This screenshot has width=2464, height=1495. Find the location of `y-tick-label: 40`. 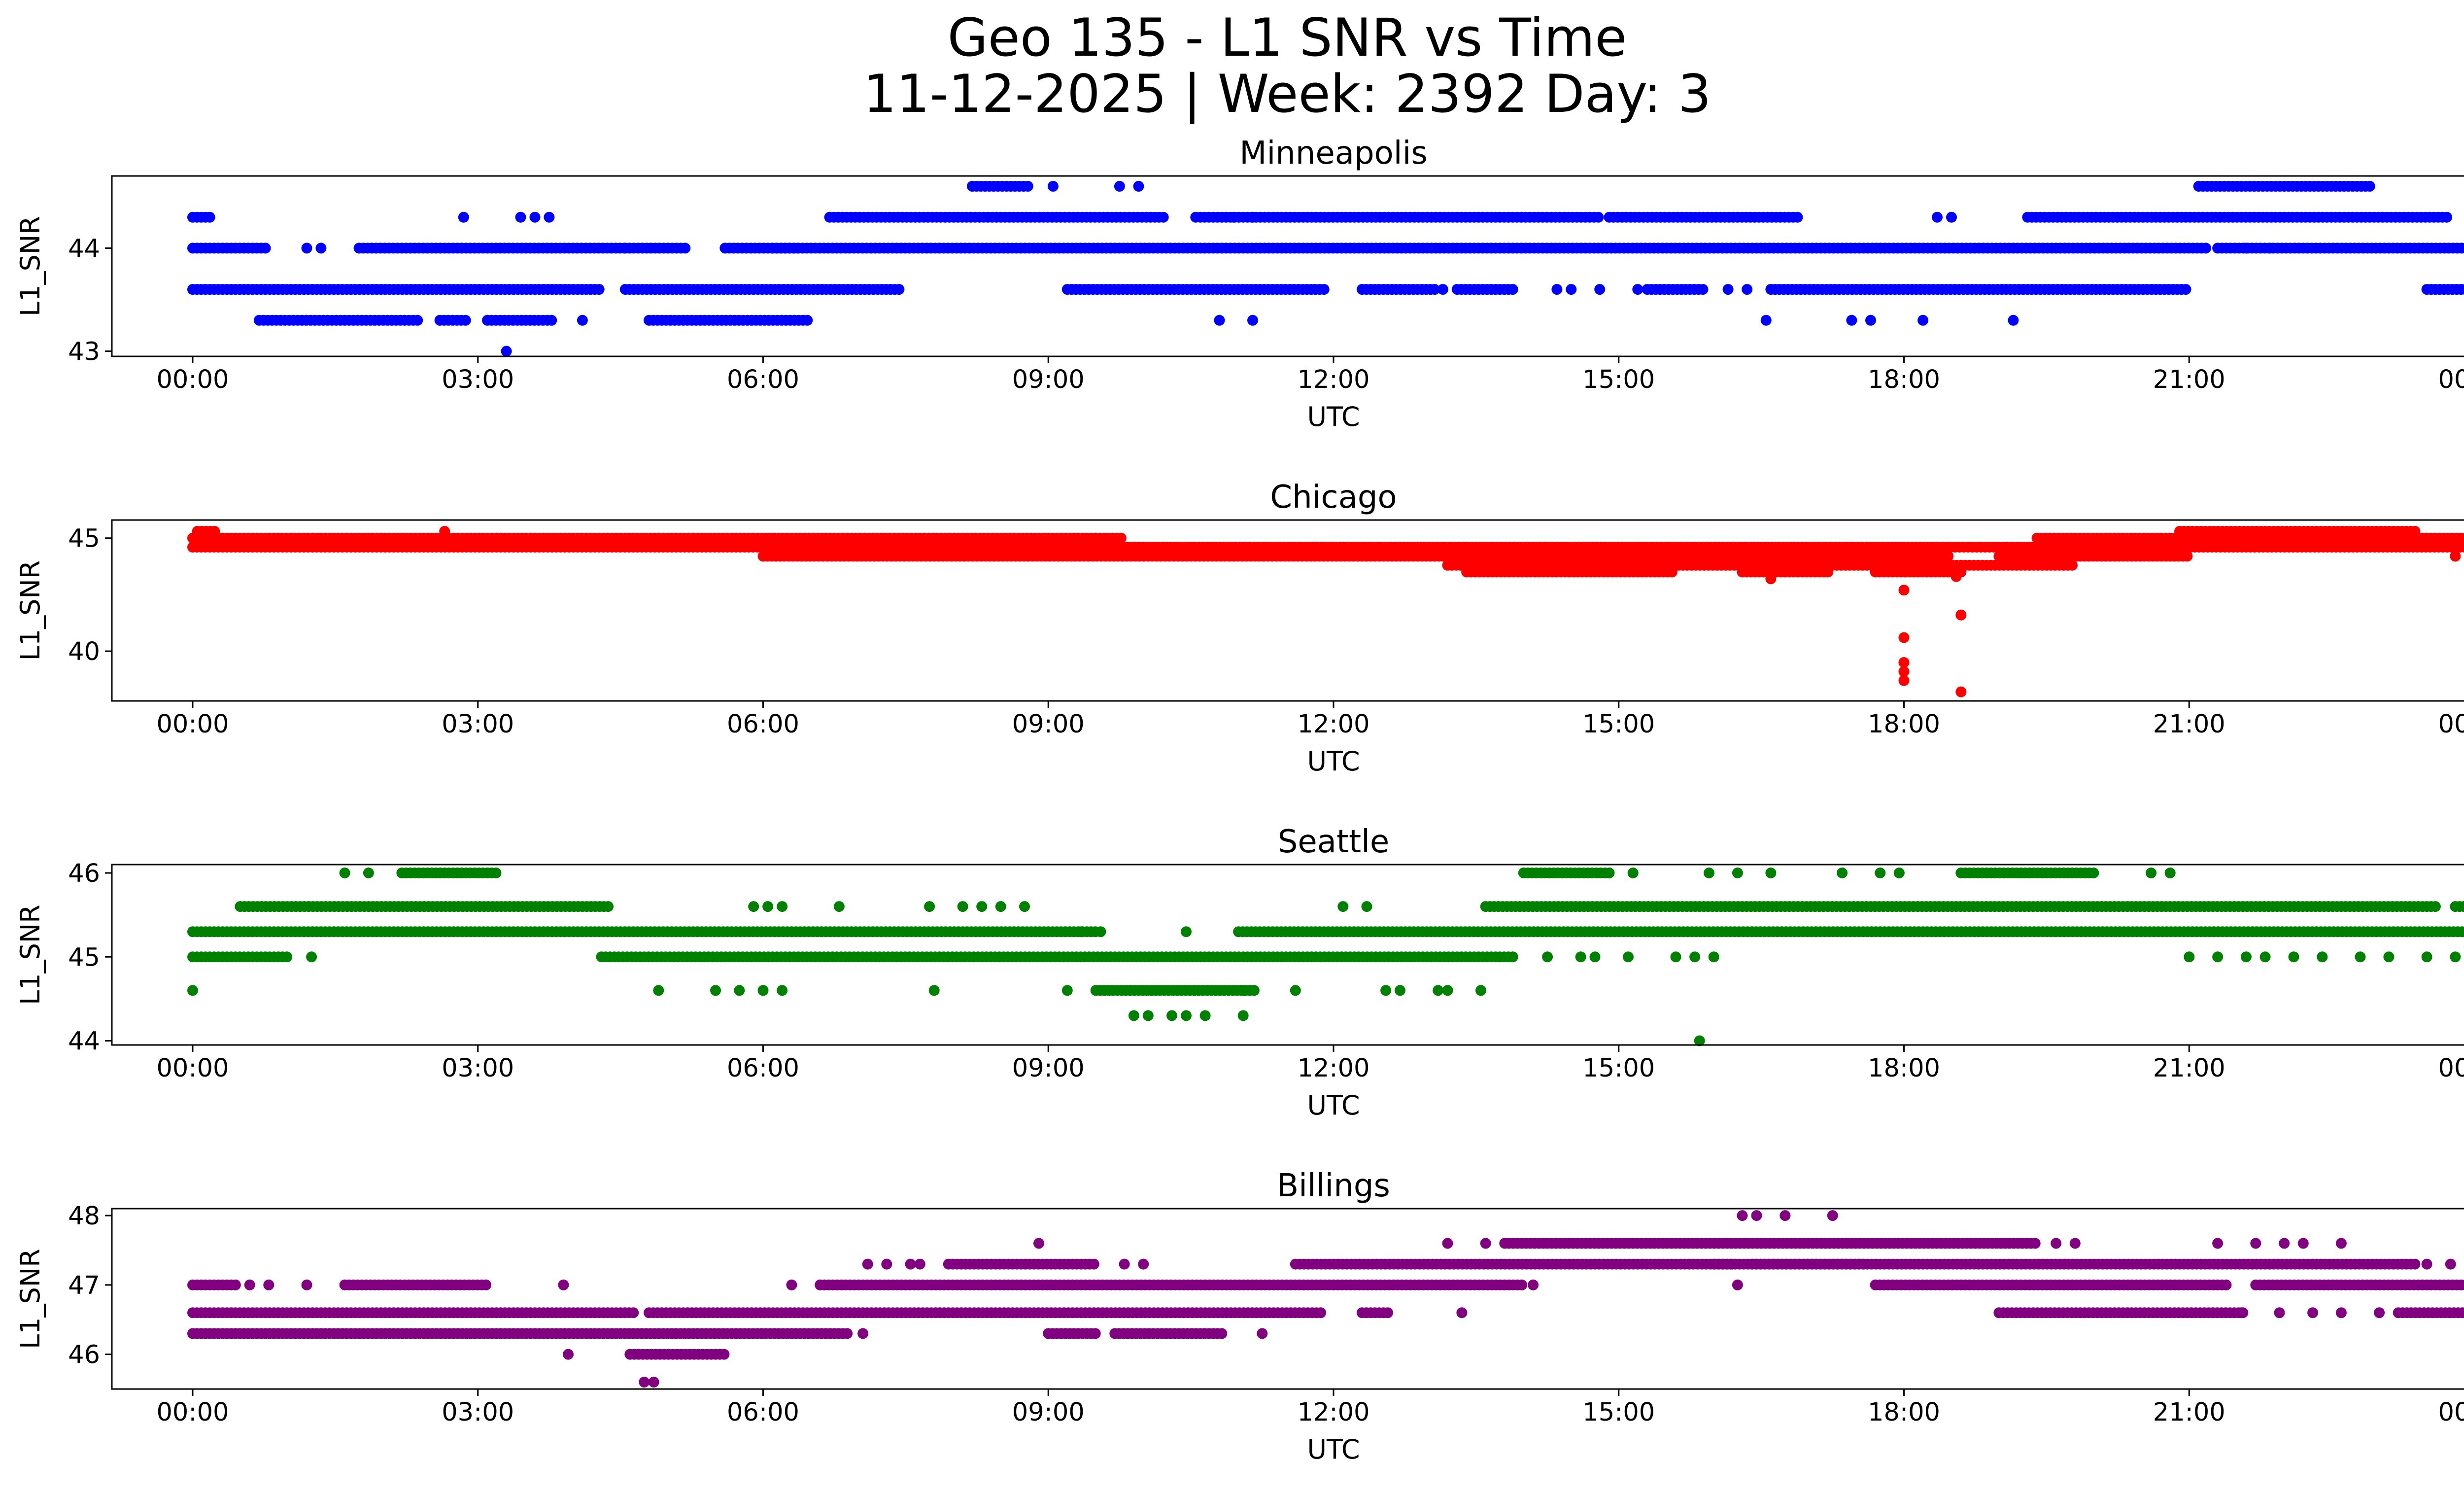

y-tick-label: 40 is located at coordinates (84, 651).